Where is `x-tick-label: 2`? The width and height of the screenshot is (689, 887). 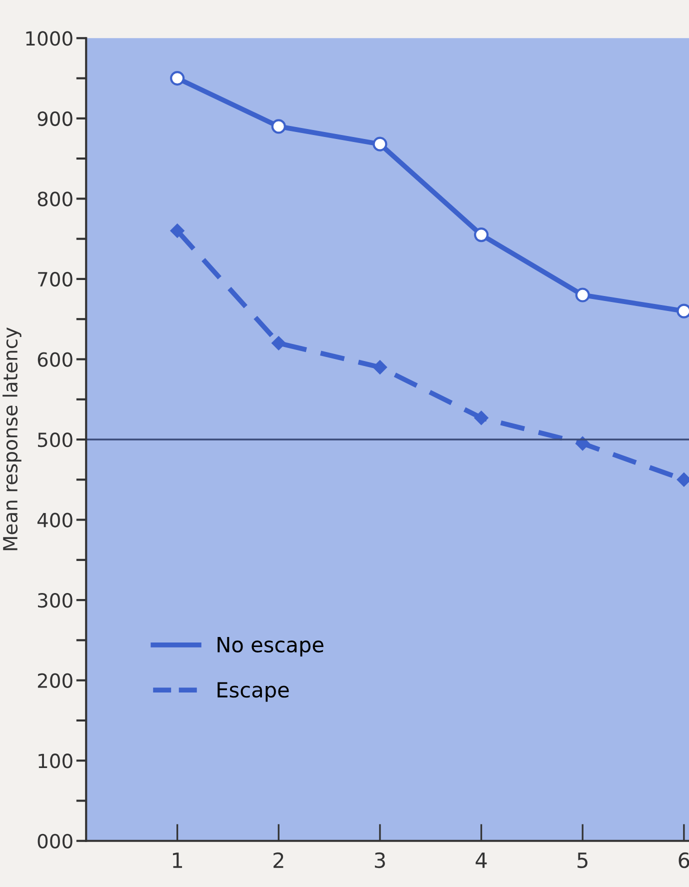
x-tick-label: 2 is located at coordinates (279, 860).